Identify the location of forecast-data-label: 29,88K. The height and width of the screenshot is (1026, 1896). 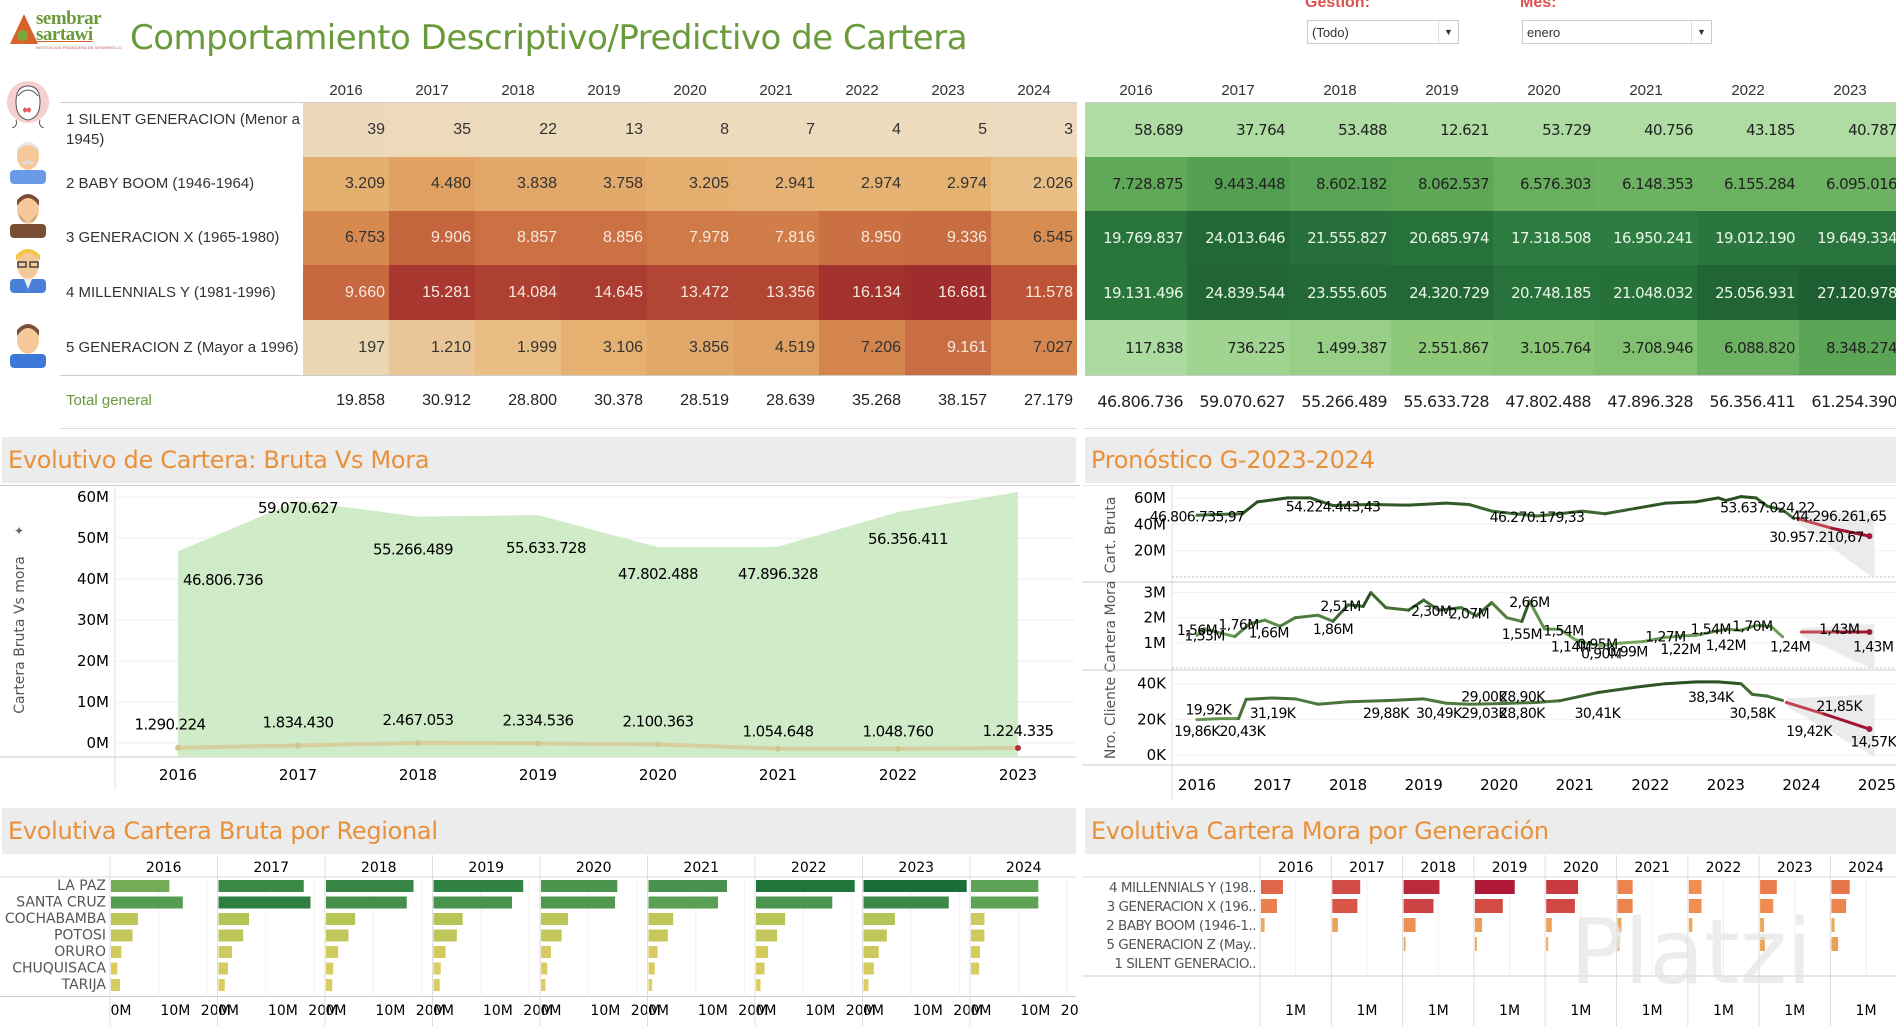
(1386, 714).